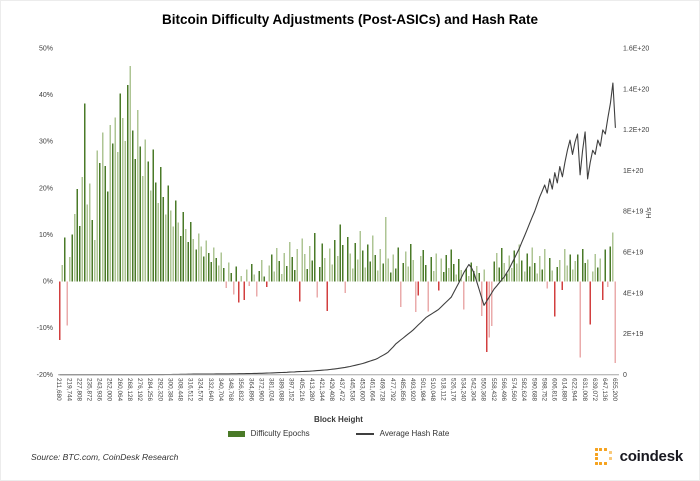  I want to click on y-right-tick-label: 1.4E+20, so click(636, 89).